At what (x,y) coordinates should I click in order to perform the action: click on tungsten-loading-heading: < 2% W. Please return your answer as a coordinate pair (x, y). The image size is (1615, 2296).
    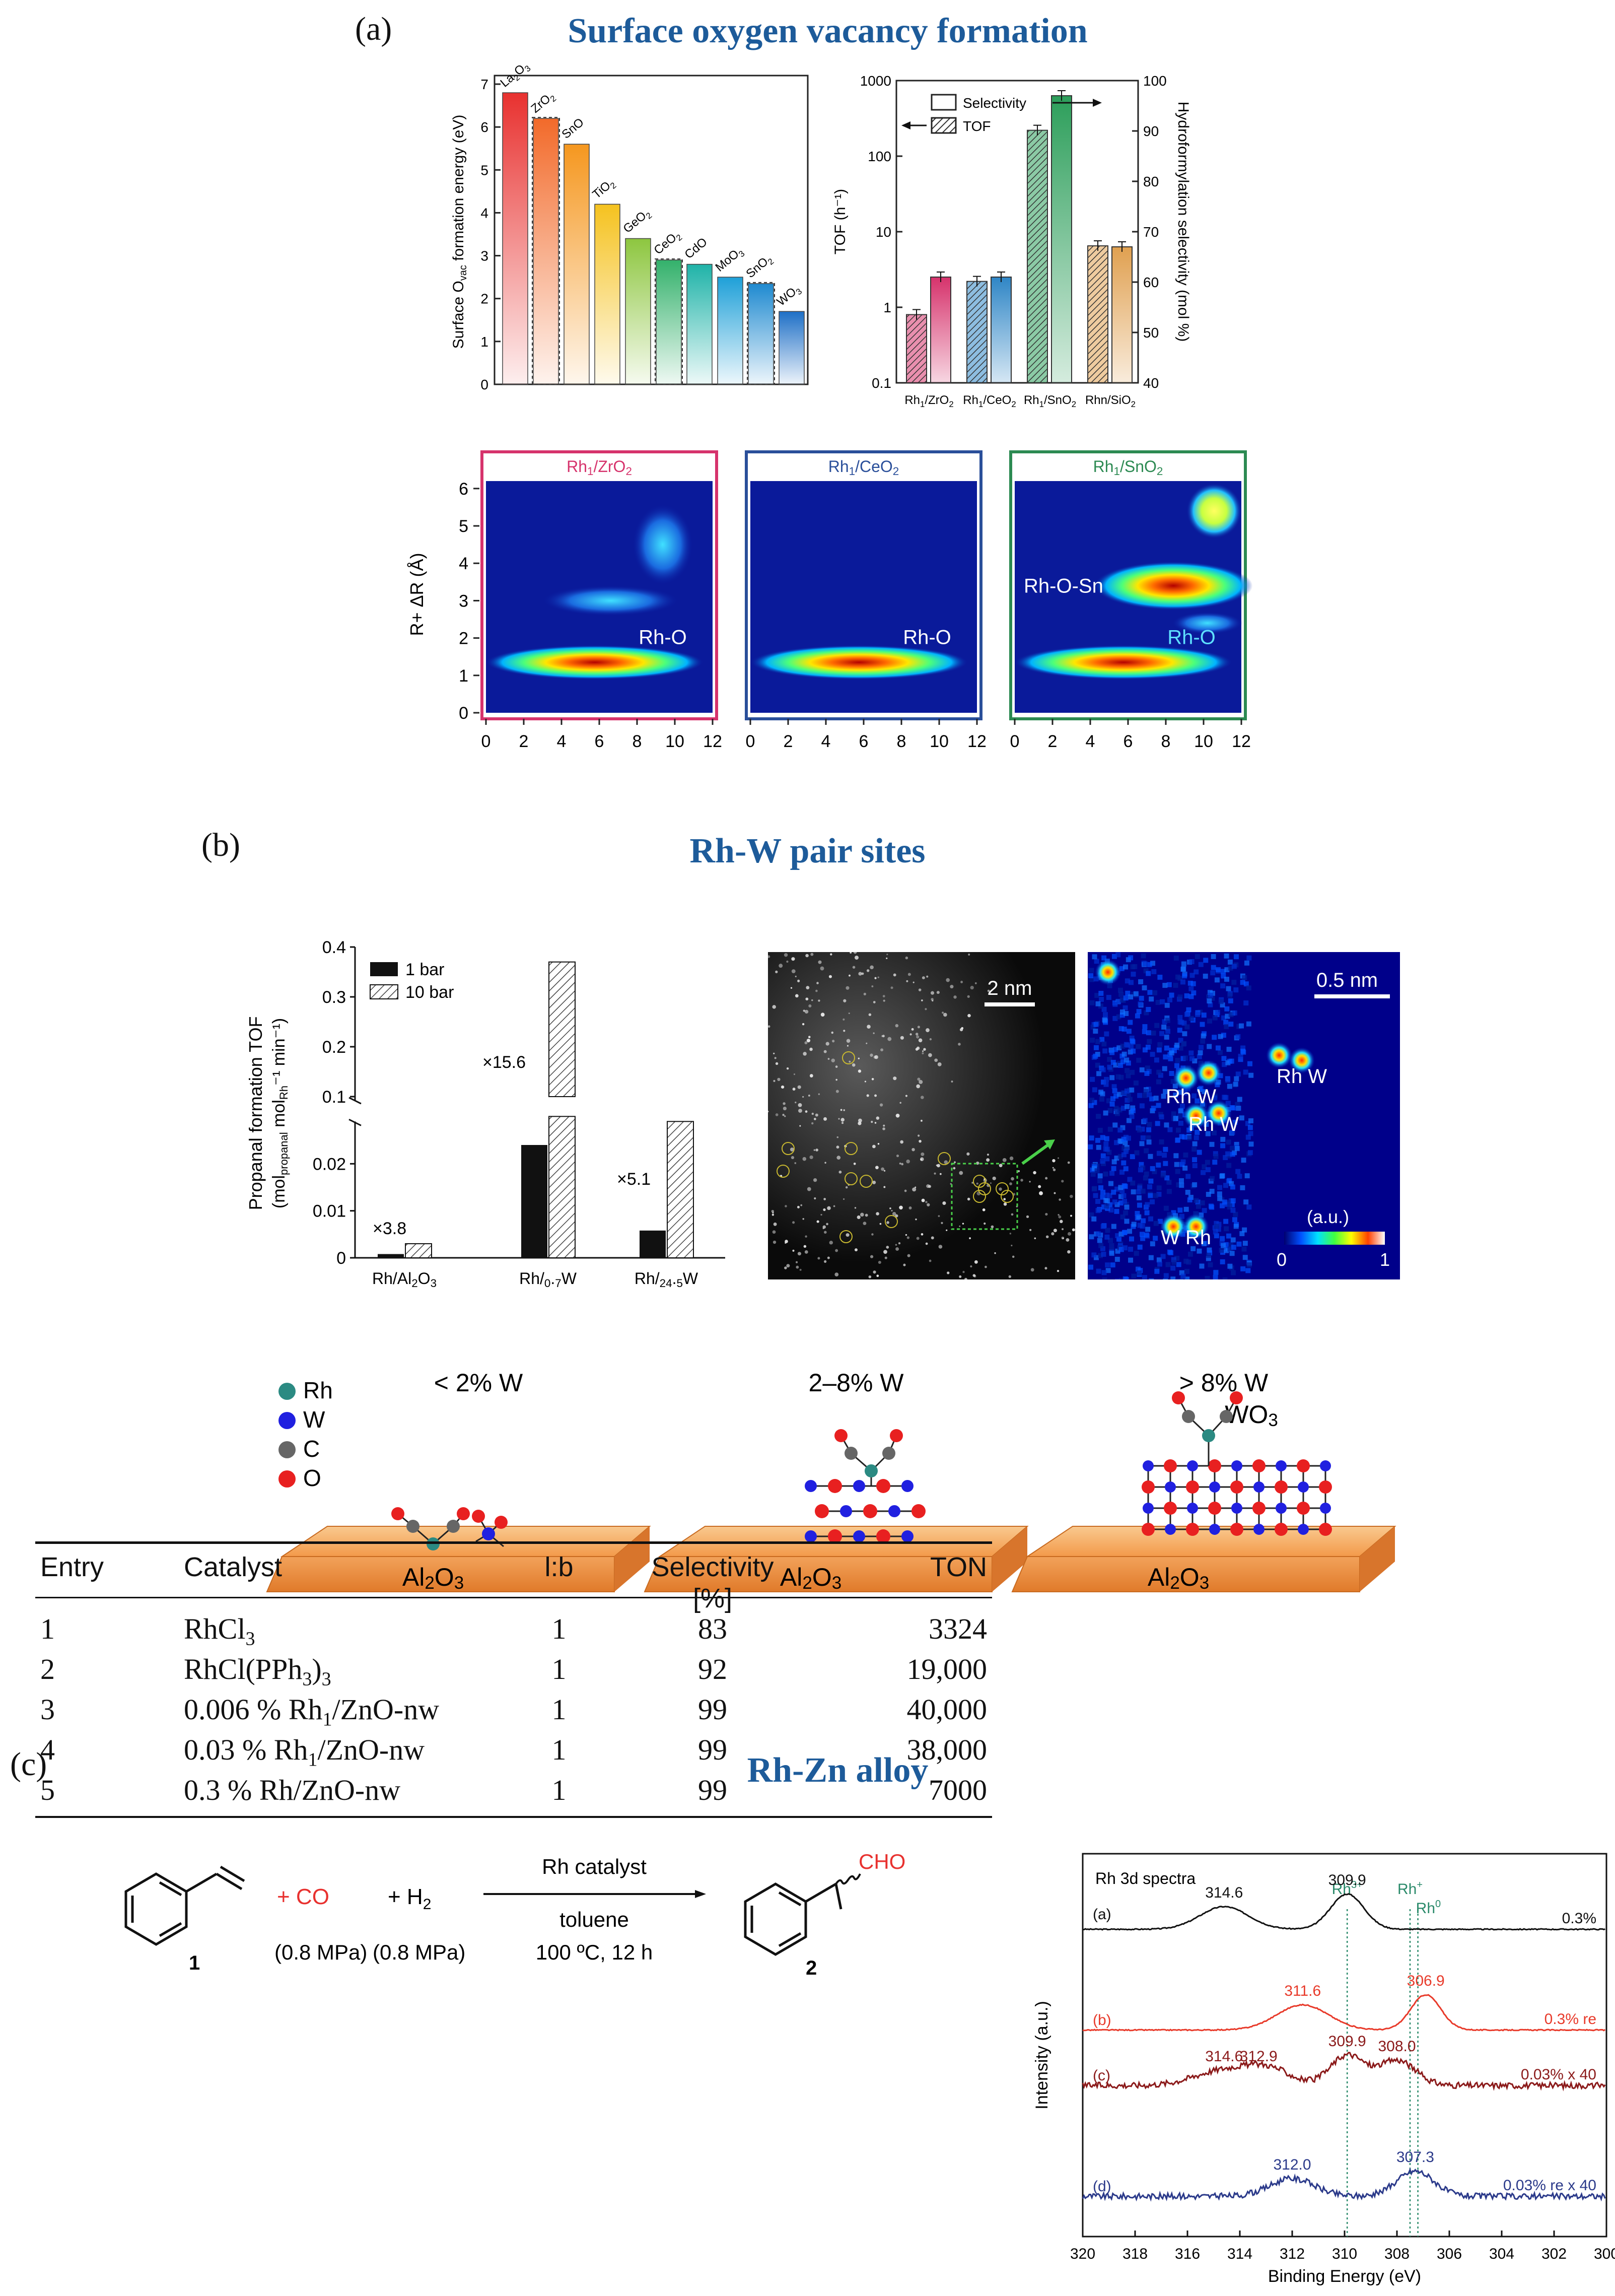
    Looking at the image, I should click on (478, 1383).